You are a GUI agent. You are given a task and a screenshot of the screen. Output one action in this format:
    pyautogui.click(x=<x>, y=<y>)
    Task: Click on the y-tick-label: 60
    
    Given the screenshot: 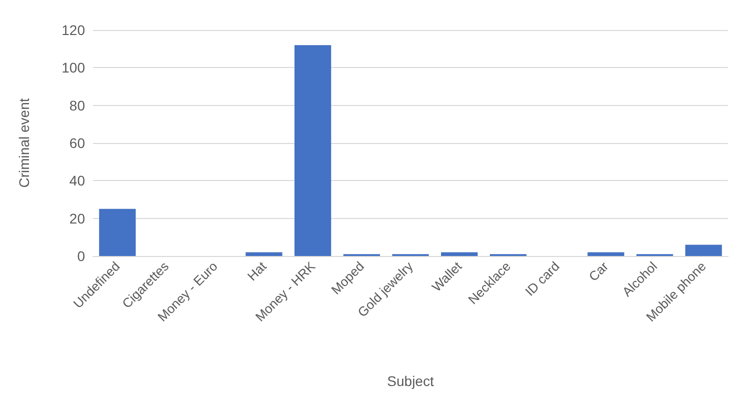 What is the action you would take?
    pyautogui.click(x=77, y=143)
    